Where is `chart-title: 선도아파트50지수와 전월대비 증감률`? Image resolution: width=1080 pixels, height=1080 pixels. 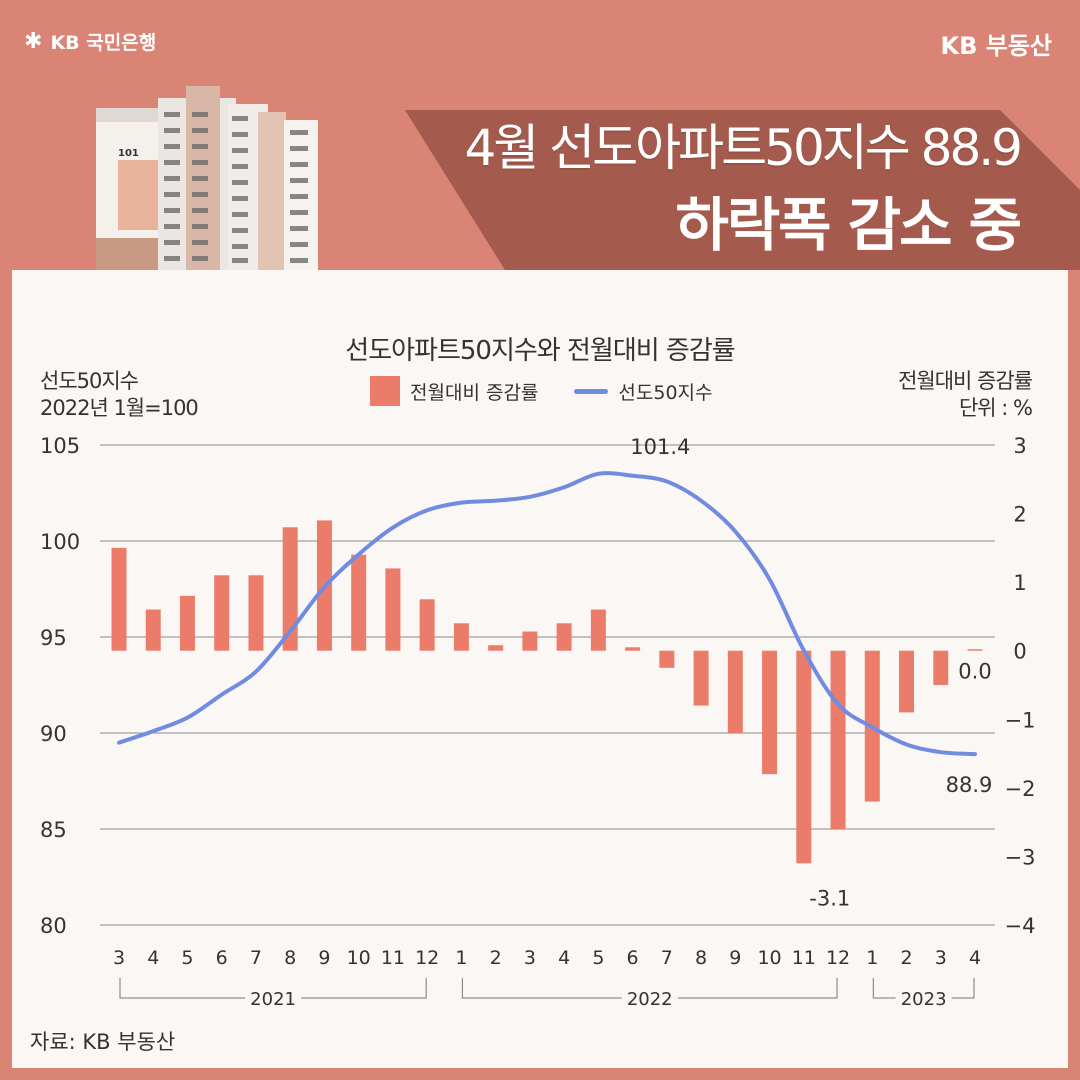
chart-title: 선도아파트50지수와 전월대비 증감률 is located at coordinates (540, 351).